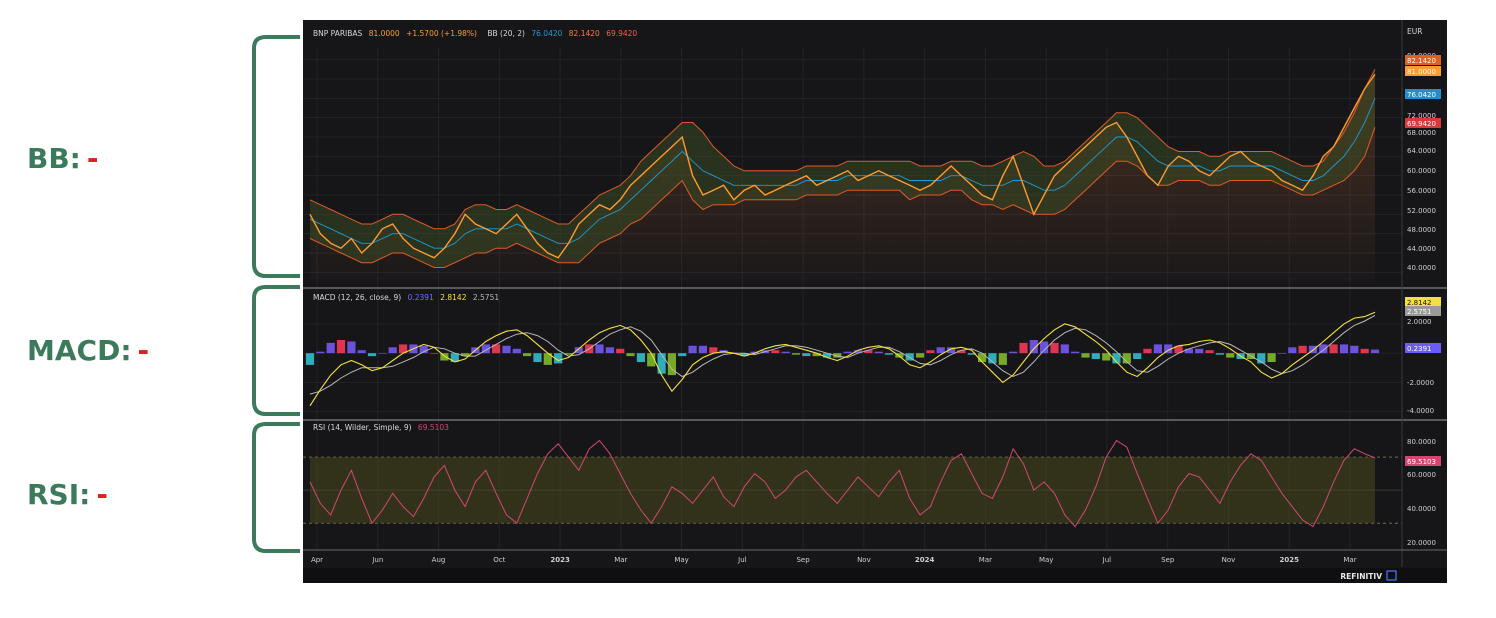 The height and width of the screenshot is (618, 1496). Describe the element at coordinates (1421, 249) in the screenshot. I see `bb-axis-tick-12: 44.0000` at that location.